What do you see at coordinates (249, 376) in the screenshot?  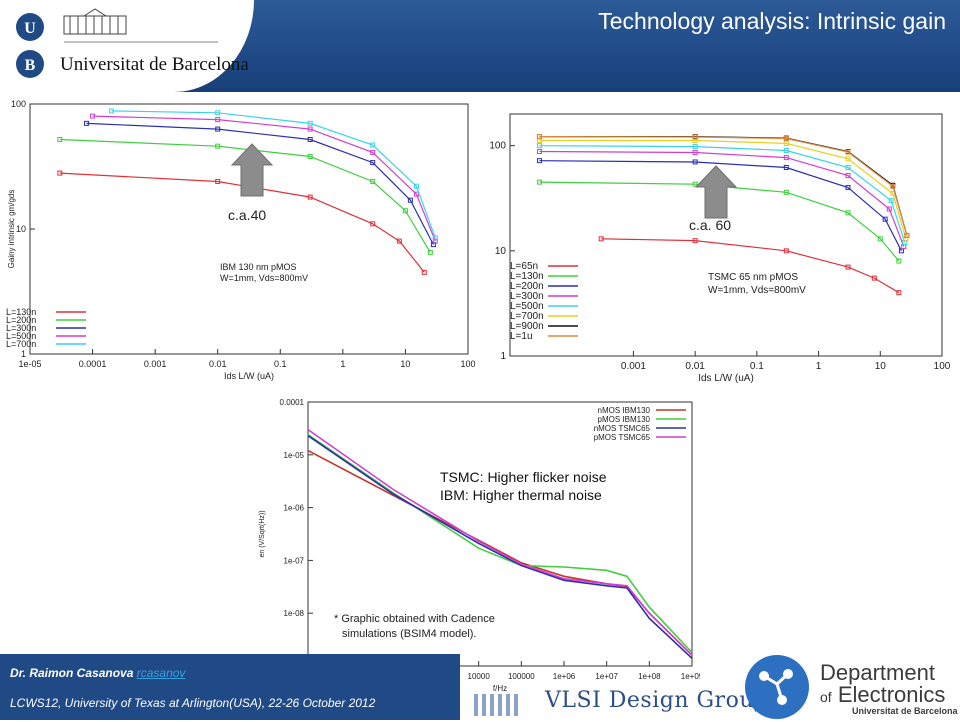 I see `x-axis-label: Ids L/W (uA)` at bounding box center [249, 376].